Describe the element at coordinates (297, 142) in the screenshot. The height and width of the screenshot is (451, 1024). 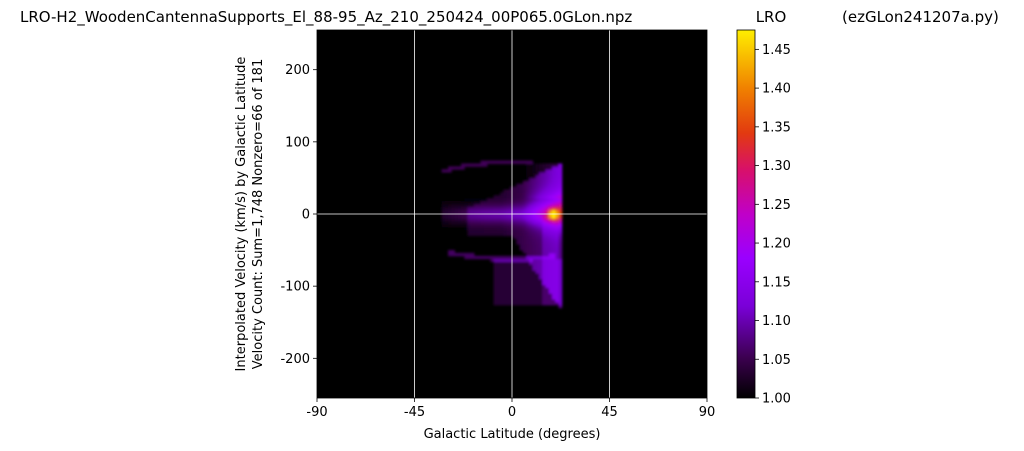
I see `y-tick-label: 100` at that location.